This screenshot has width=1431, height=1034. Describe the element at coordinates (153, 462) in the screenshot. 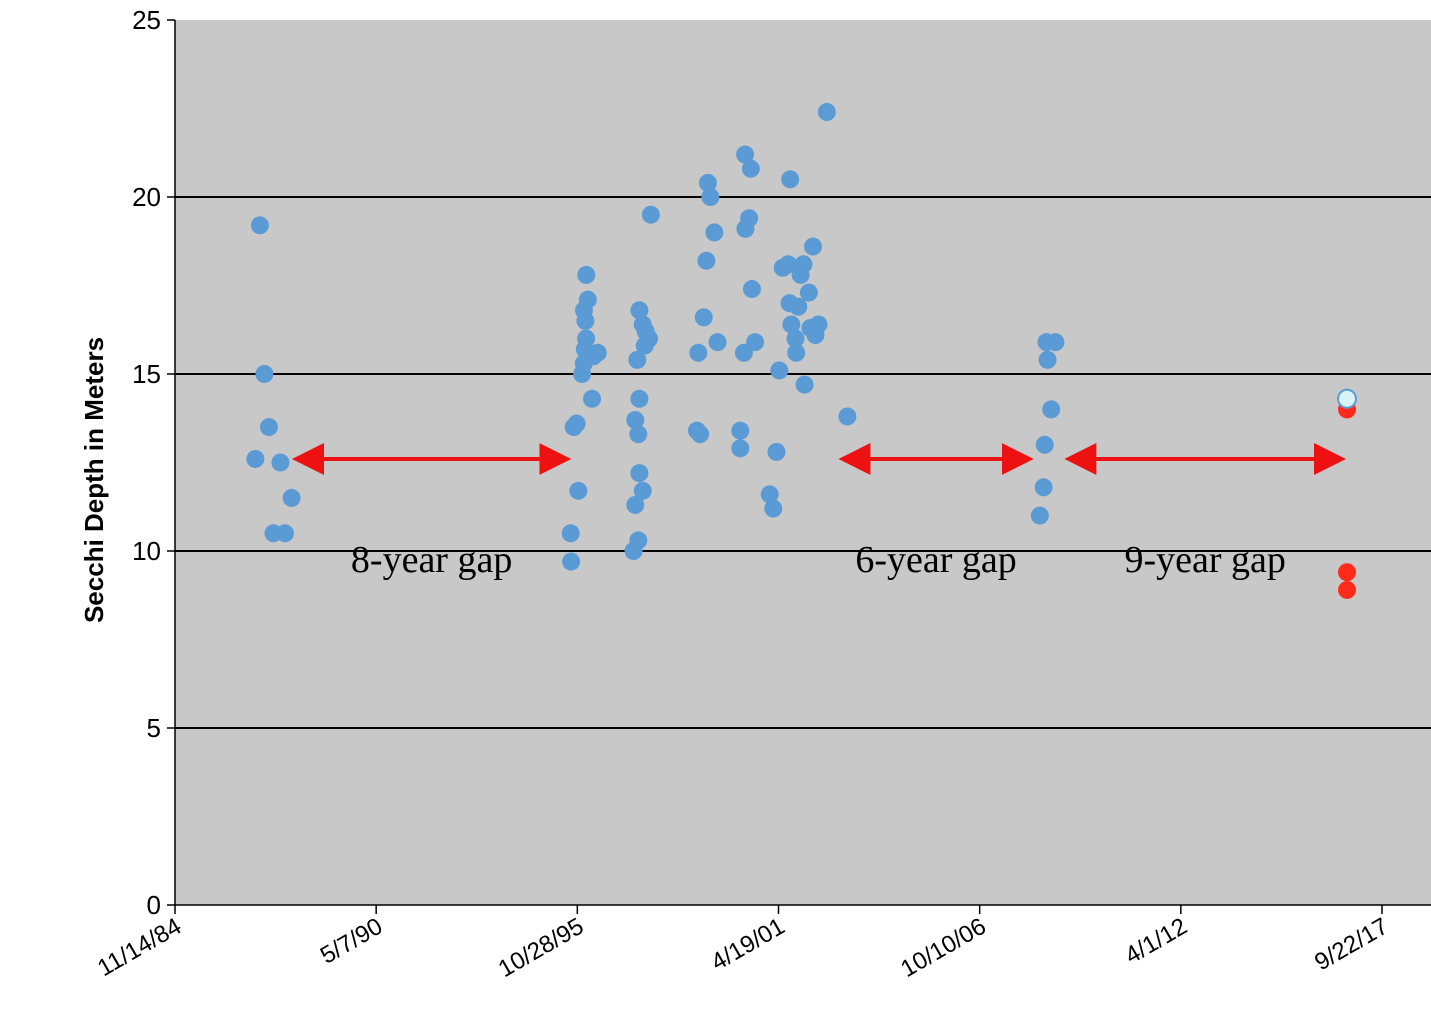

I see `y-tick-labels: 0 5 10 15 20 25` at that location.